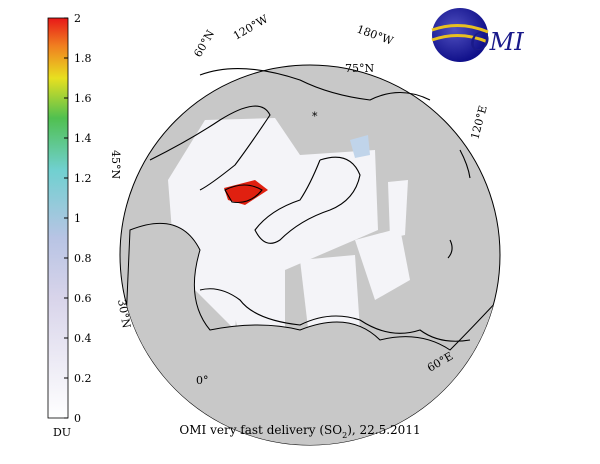 This screenshot has height=464, width=600. Describe the element at coordinates (344, 435) in the screenshot. I see `title-subscript: 2` at that location.